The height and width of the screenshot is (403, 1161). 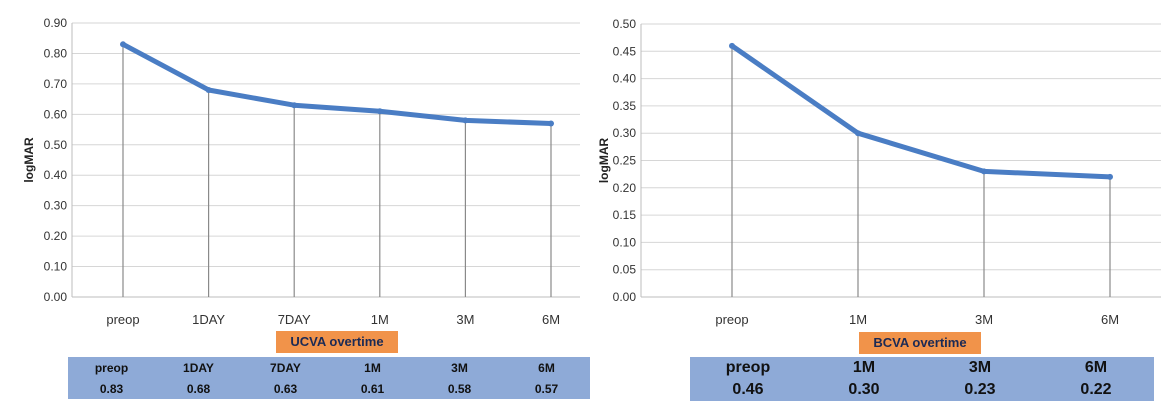 What do you see at coordinates (864, 390) in the screenshot?
I see `table-value-cell: 0.30` at bounding box center [864, 390].